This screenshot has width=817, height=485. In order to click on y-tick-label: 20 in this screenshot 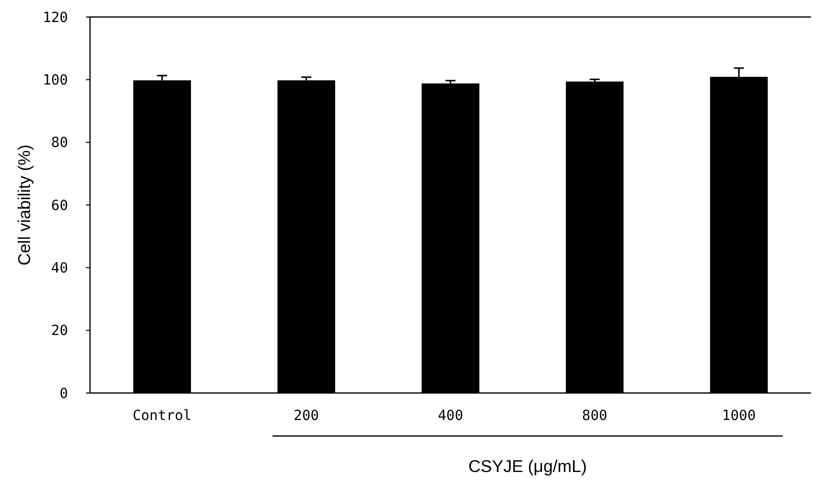, I will do `click(59, 331)`.